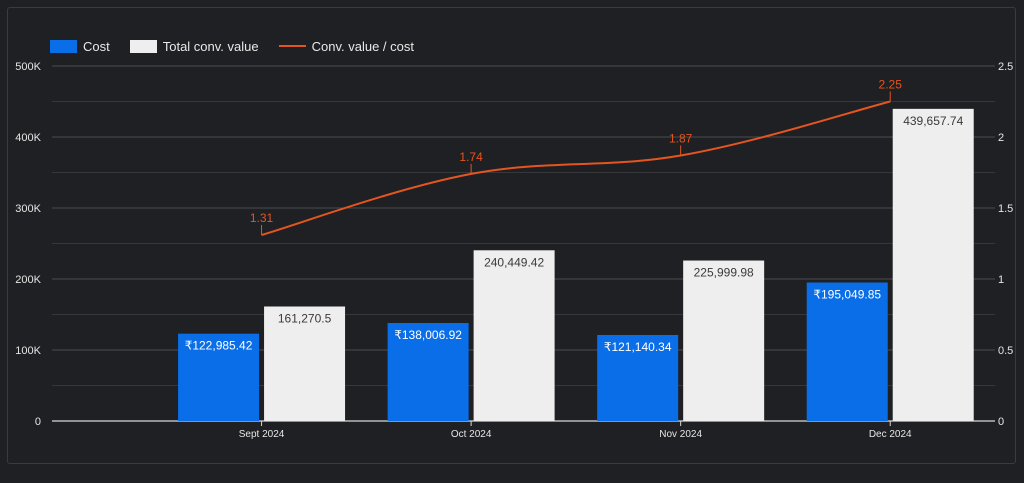 This screenshot has height=483, width=1024. Describe the element at coordinates (292, 46) in the screenshot. I see `legend-swatch-conv-value-per-cost` at that location.